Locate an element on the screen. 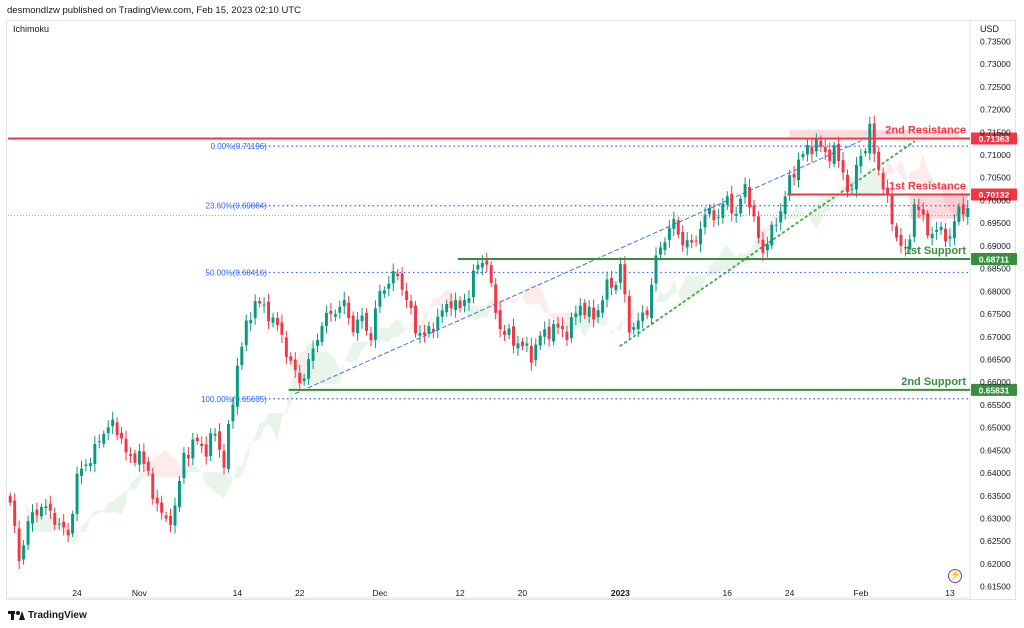  time-tick-label-6: 20 is located at coordinates (523, 593).